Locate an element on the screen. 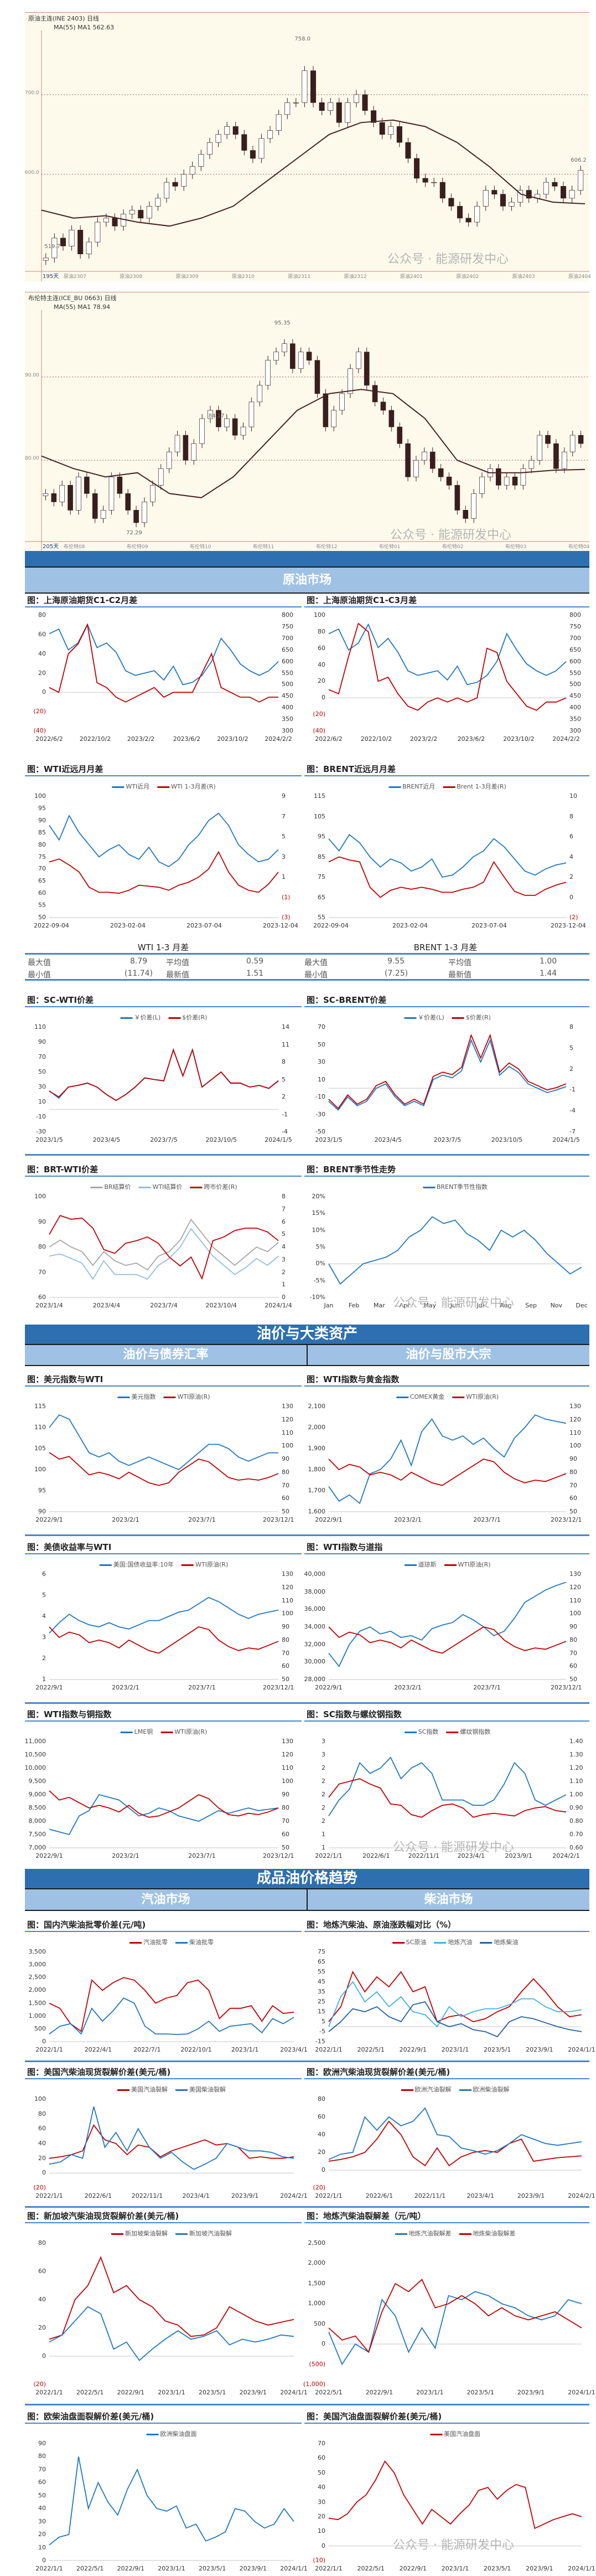 Image resolution: width=596 pixels, height=2576 pixels. left-axis-tick: 36,000 is located at coordinates (315, 1609).